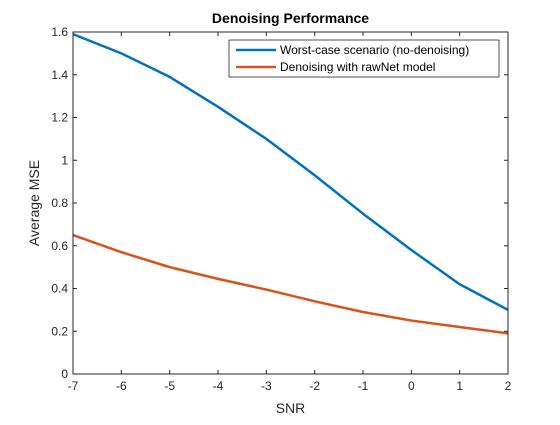  What do you see at coordinates (363, 386) in the screenshot?
I see `x-tick-label: -1` at bounding box center [363, 386].